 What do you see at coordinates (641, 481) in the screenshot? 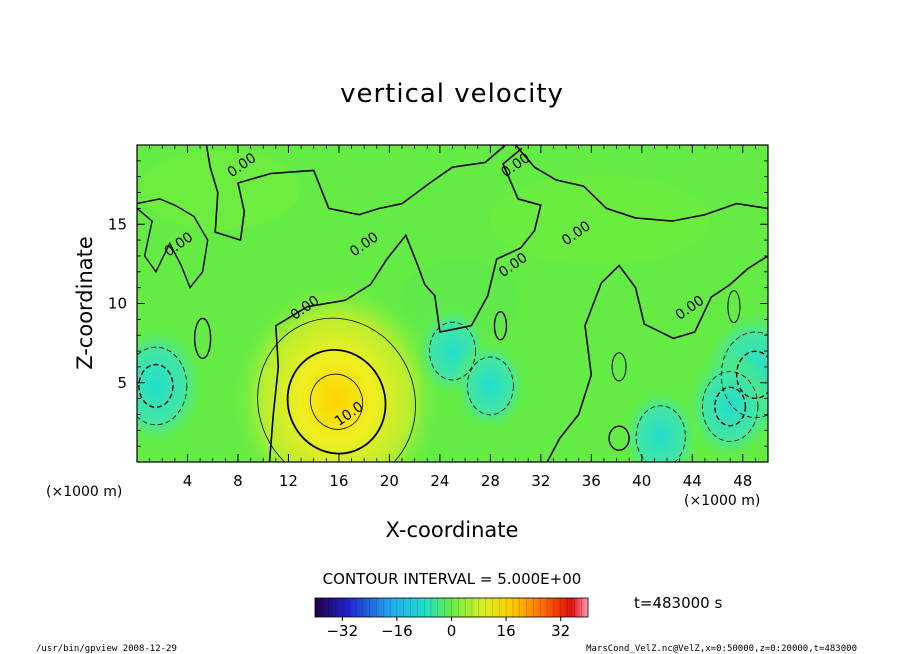
I see `x-tick-label: 40` at bounding box center [641, 481].